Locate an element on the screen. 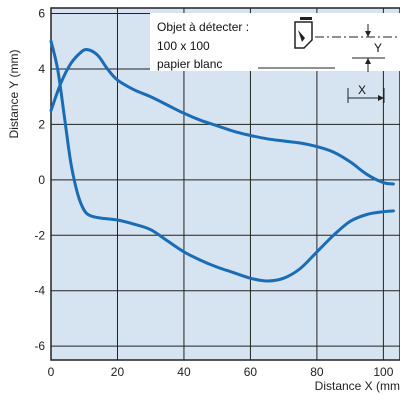  x-tick-label: 100 is located at coordinates (383, 372).